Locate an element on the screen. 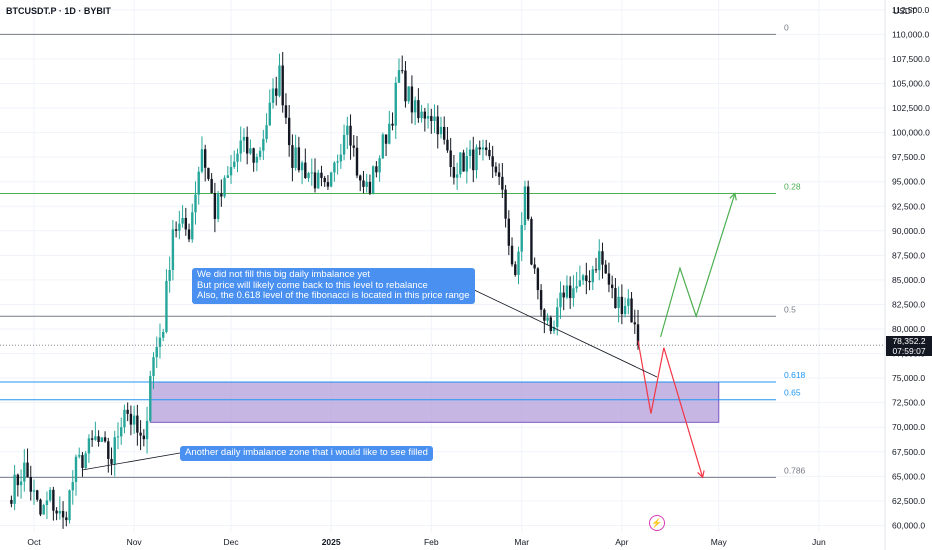  lightning-icon: ⚡ is located at coordinates (657, 523).